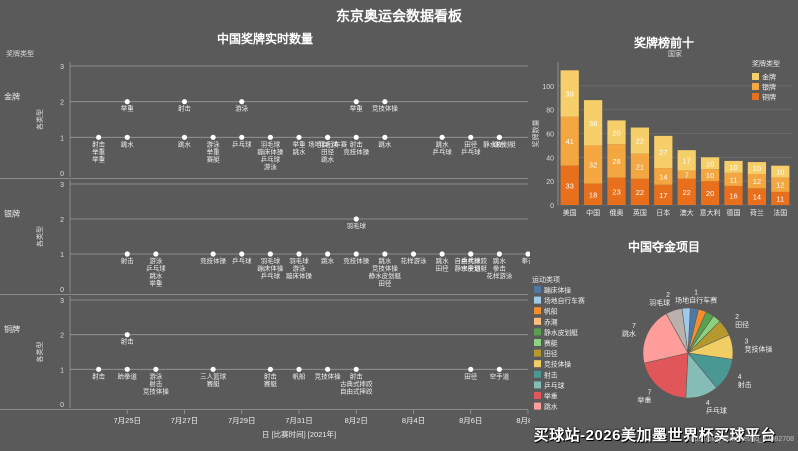  I want to click on y-tick-label: 40, so click(550, 158).